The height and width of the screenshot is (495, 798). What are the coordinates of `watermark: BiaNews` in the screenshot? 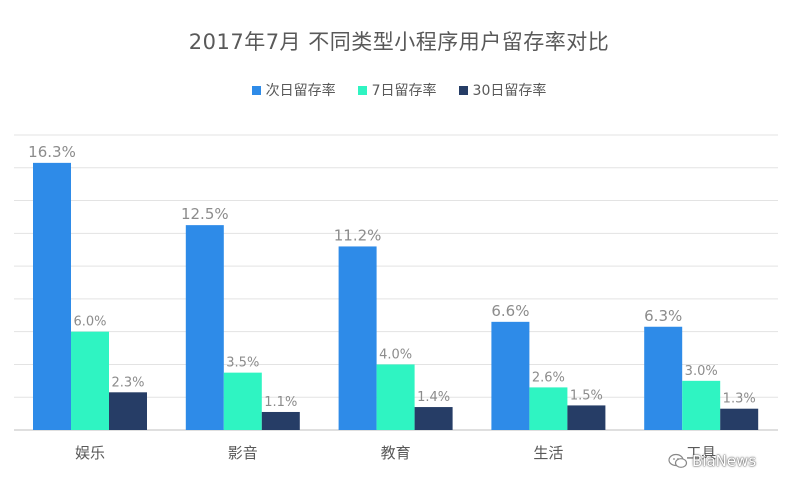 It's located at (712, 461).